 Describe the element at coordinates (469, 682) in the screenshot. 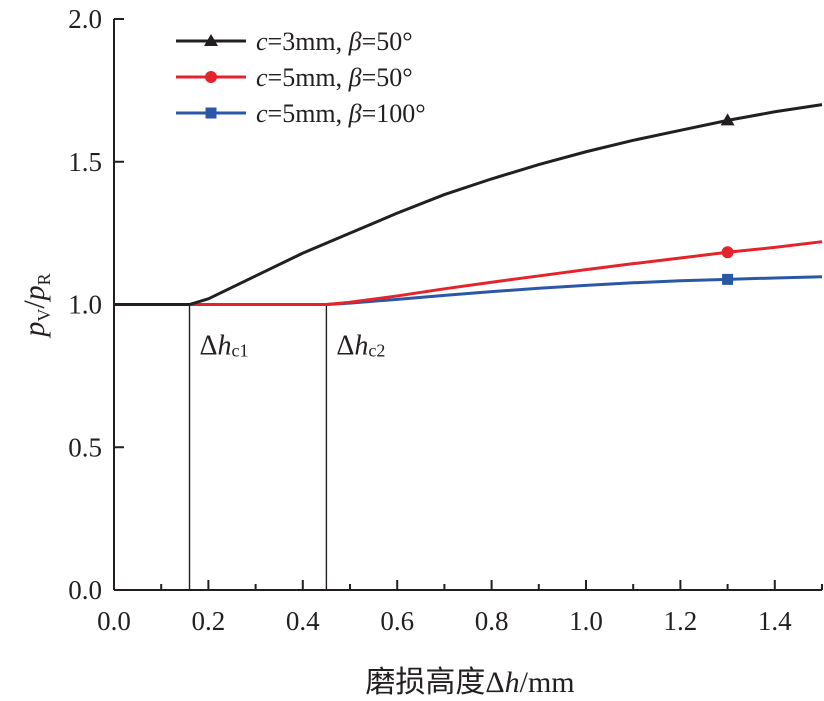

I see `x-axis-label: 磨损高度Δh/mm` at that location.